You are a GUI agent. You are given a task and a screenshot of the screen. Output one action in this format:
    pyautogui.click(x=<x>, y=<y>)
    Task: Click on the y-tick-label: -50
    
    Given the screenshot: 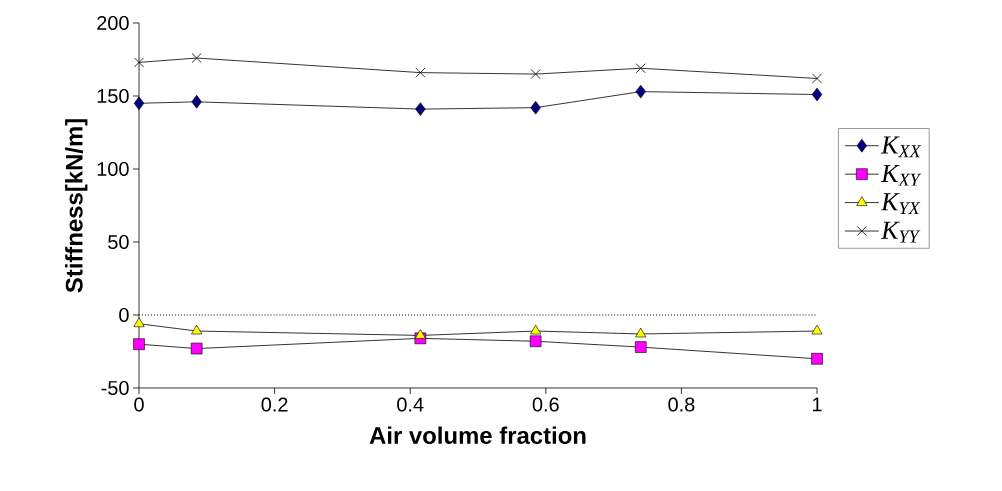 What is the action you would take?
    pyautogui.click(x=115, y=388)
    